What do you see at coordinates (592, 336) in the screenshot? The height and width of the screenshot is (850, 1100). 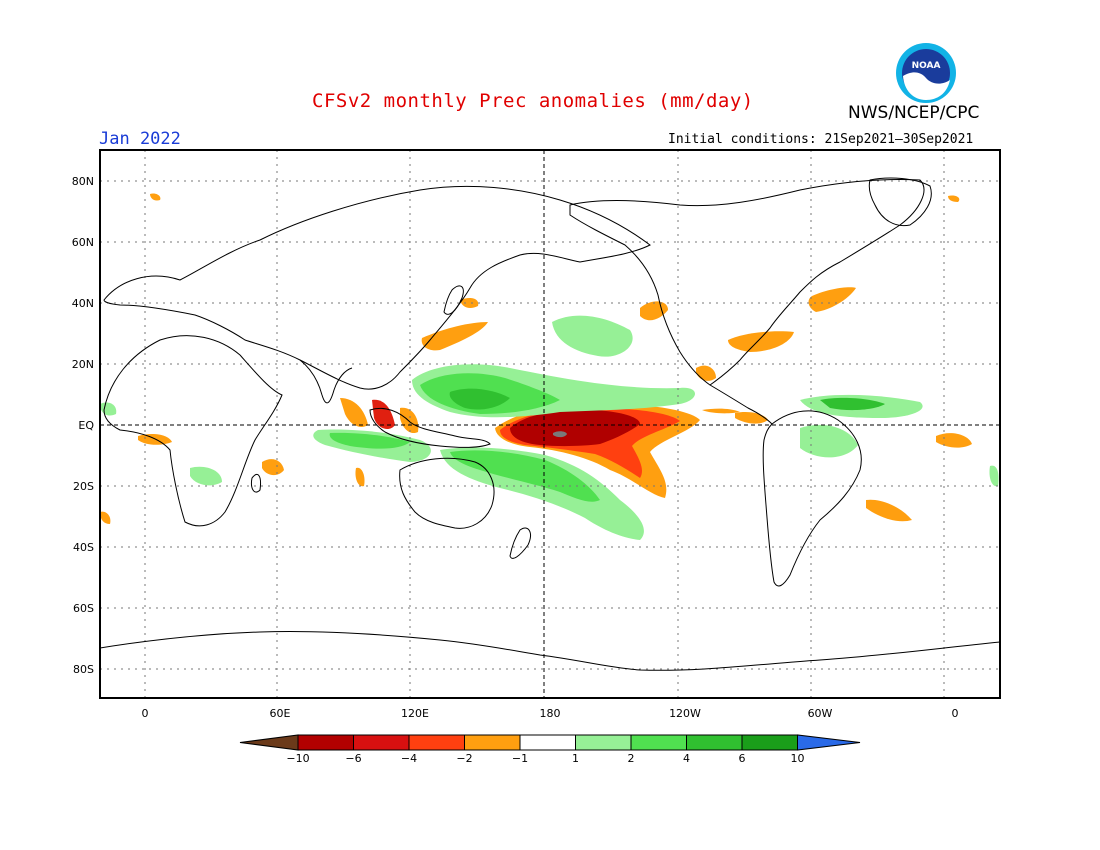 I see `north-pacific-wet-patch` at bounding box center [592, 336].